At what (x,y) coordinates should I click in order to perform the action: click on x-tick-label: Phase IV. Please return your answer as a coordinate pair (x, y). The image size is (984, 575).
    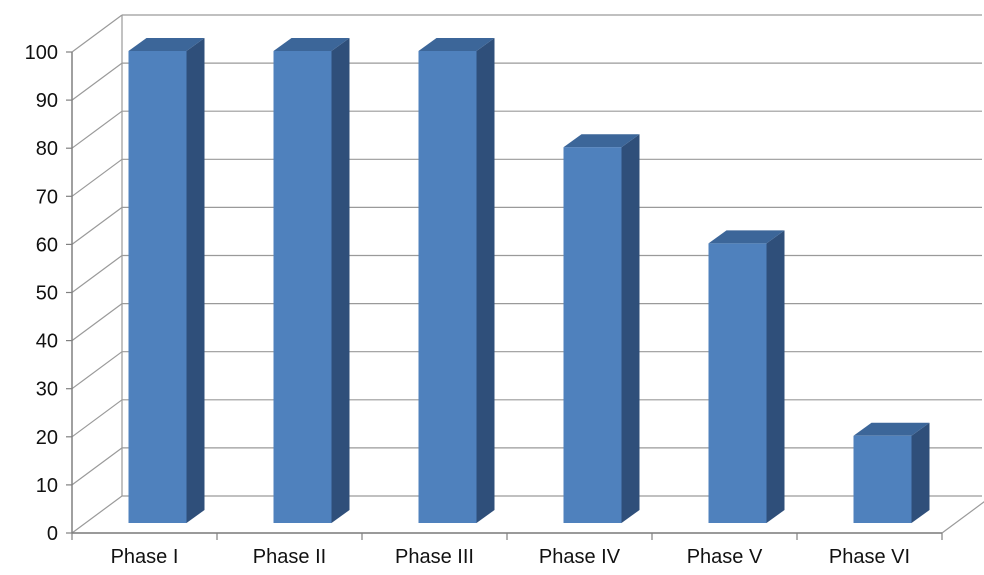
    Looking at the image, I should click on (580, 557).